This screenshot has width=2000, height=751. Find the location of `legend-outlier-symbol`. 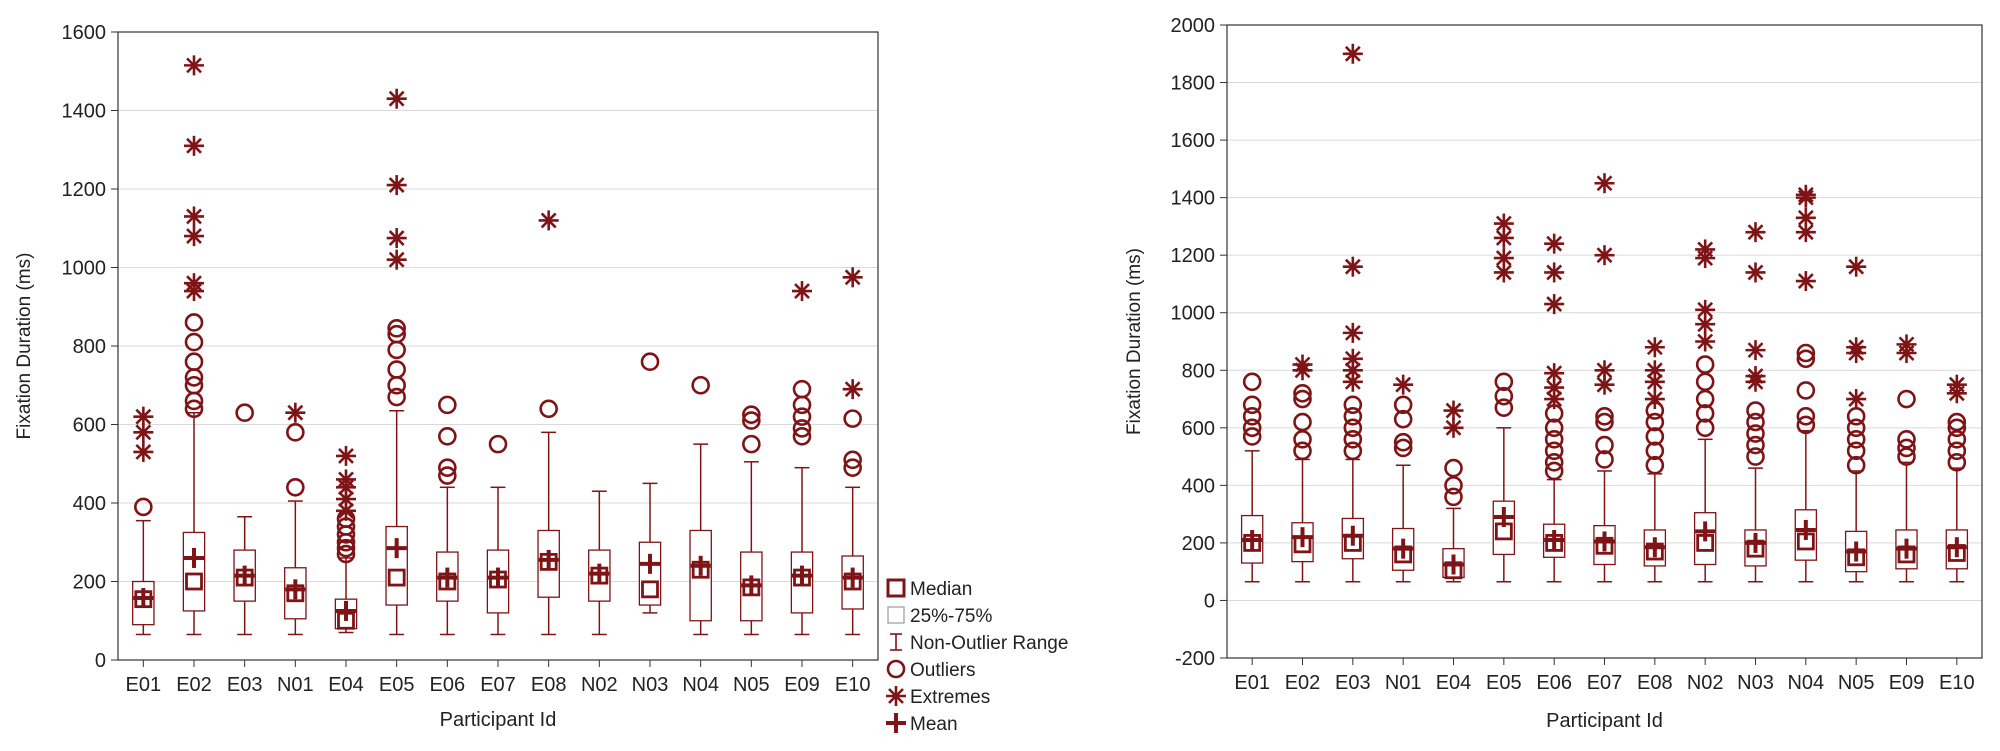

legend-outlier-symbol is located at coordinates (896, 669).